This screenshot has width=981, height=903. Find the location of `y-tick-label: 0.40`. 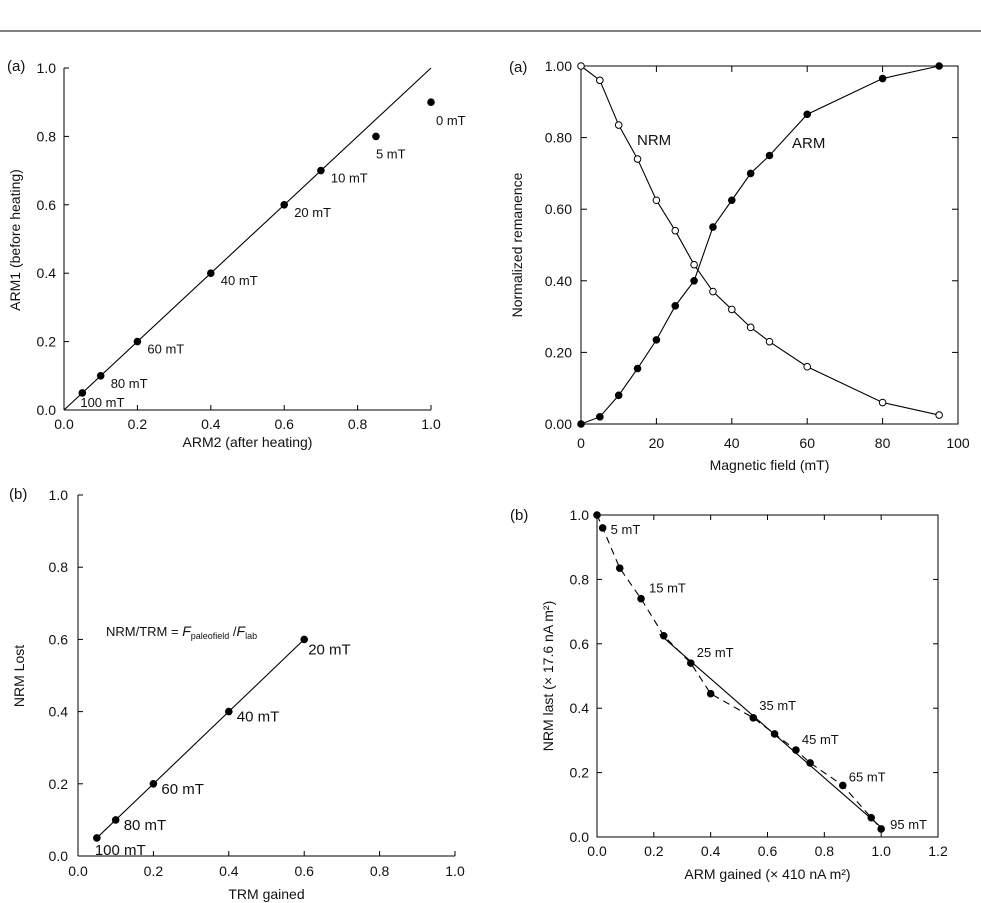

y-tick-label: 0.40 is located at coordinates (558, 281).